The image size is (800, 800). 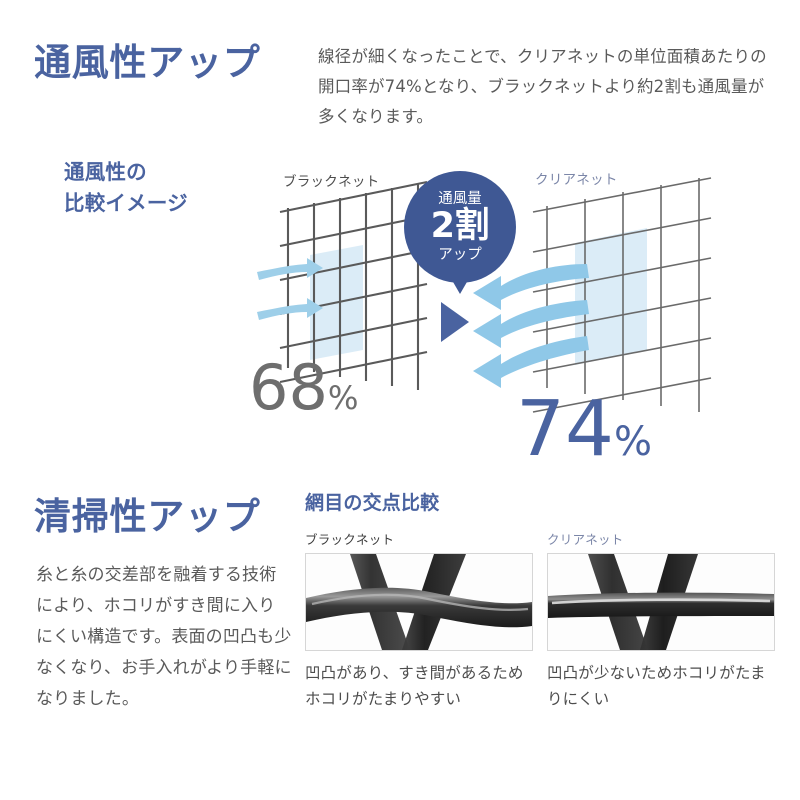 I want to click on photo-clear-net, so click(x=661, y=602).